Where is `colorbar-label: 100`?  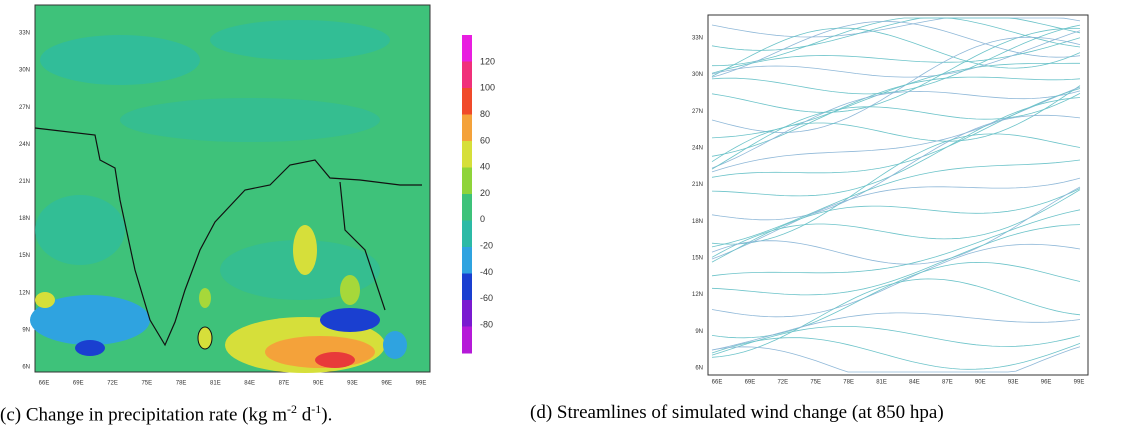
colorbar-label: 100 is located at coordinates (487, 88).